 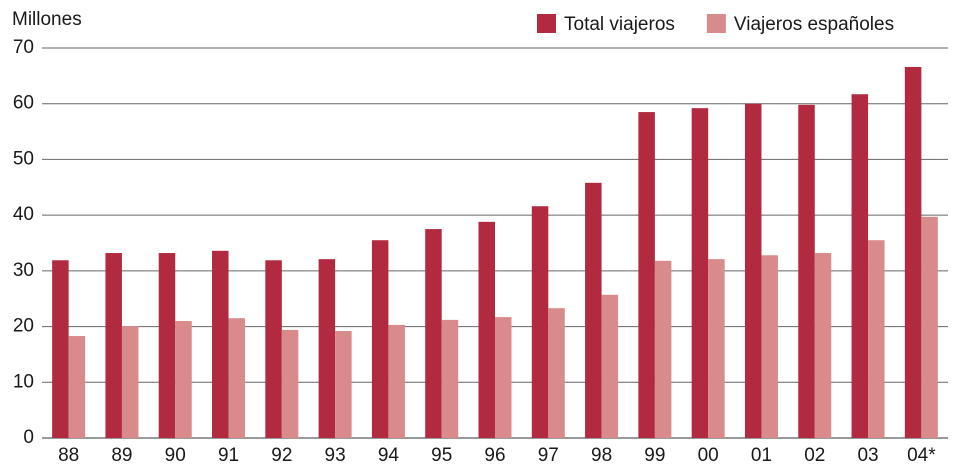 I want to click on x-tick-label: 93, so click(x=335, y=455).